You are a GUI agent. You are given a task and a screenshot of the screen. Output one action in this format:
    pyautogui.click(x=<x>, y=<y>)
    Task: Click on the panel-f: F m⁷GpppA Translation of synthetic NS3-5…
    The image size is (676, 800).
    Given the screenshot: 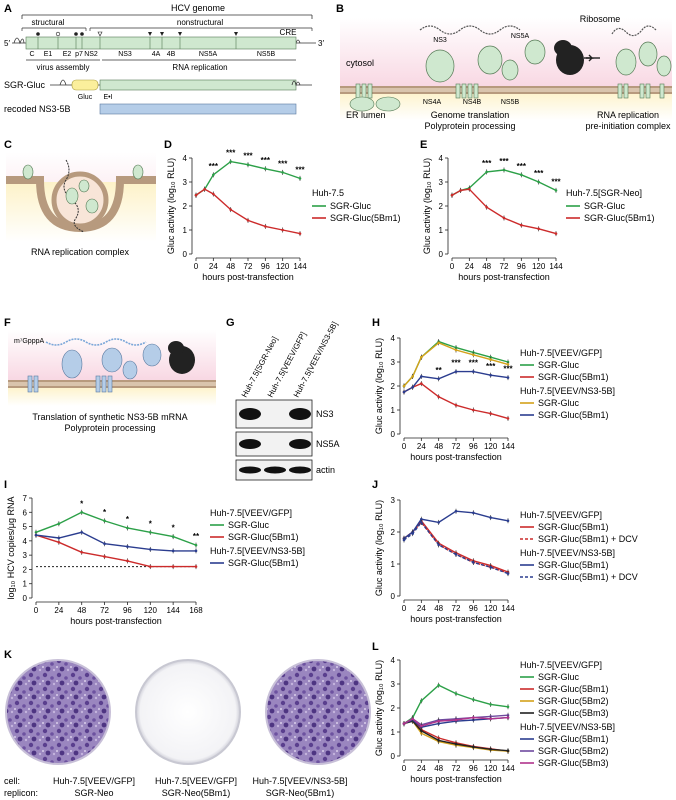 What is the action you would take?
    pyautogui.click(x=110, y=375)
    